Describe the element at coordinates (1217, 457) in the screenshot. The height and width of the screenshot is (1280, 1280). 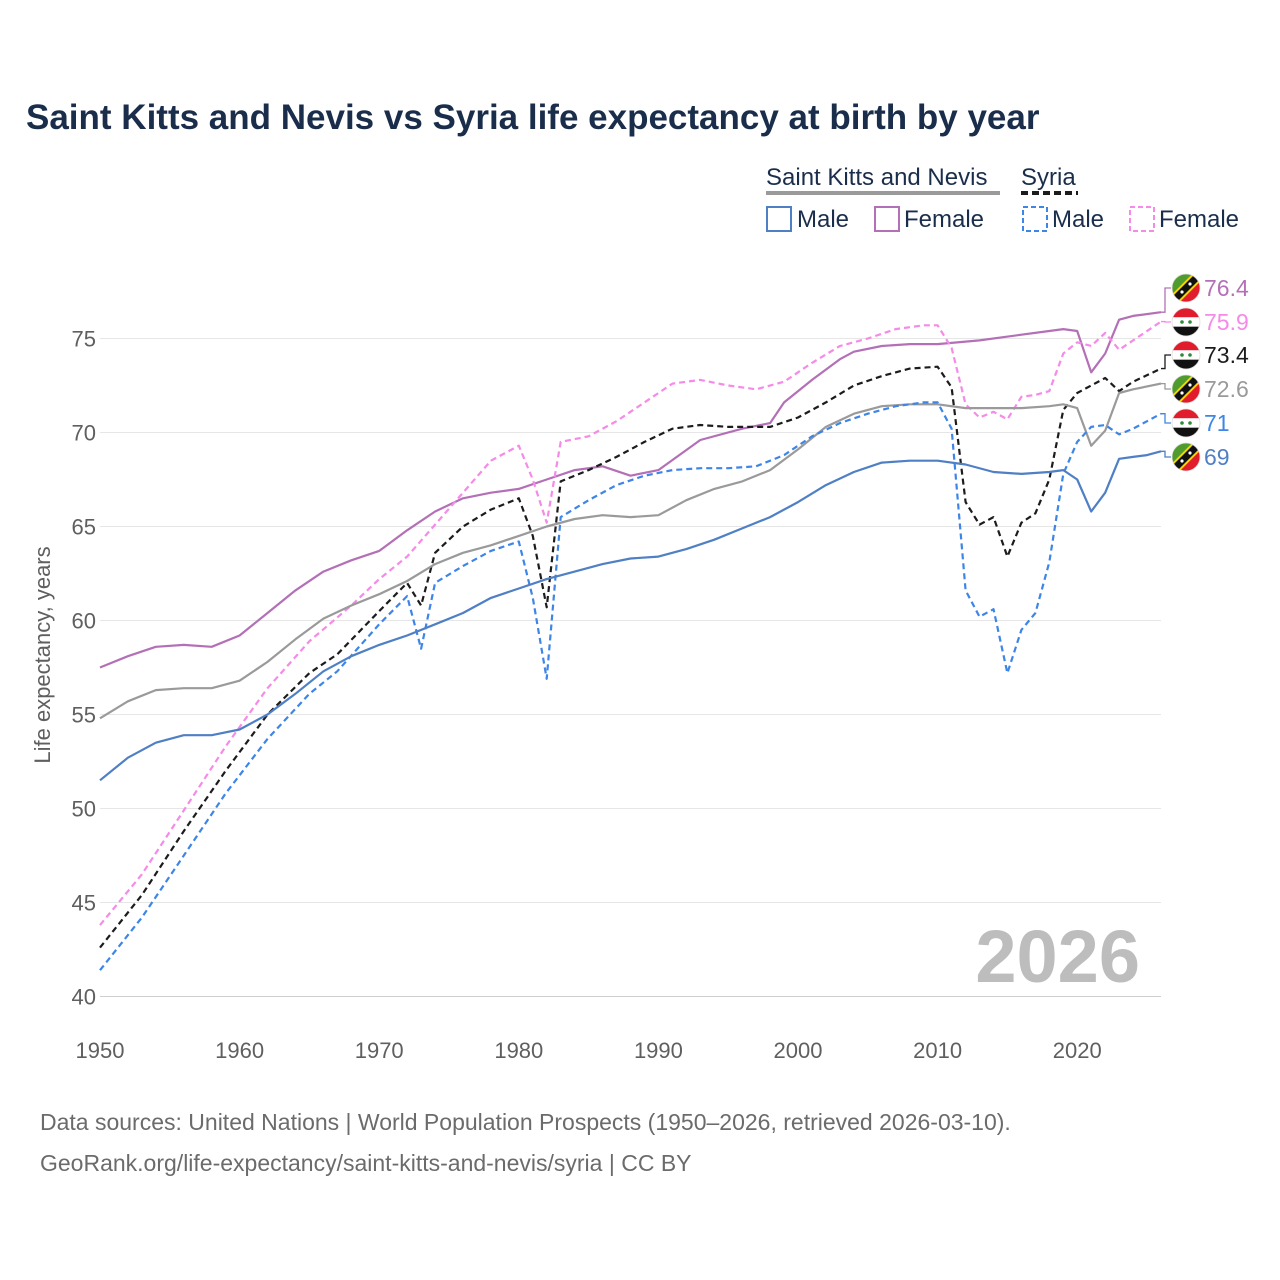
I see `end-label-saint-kitts-and-nevis-male: 69` at that location.